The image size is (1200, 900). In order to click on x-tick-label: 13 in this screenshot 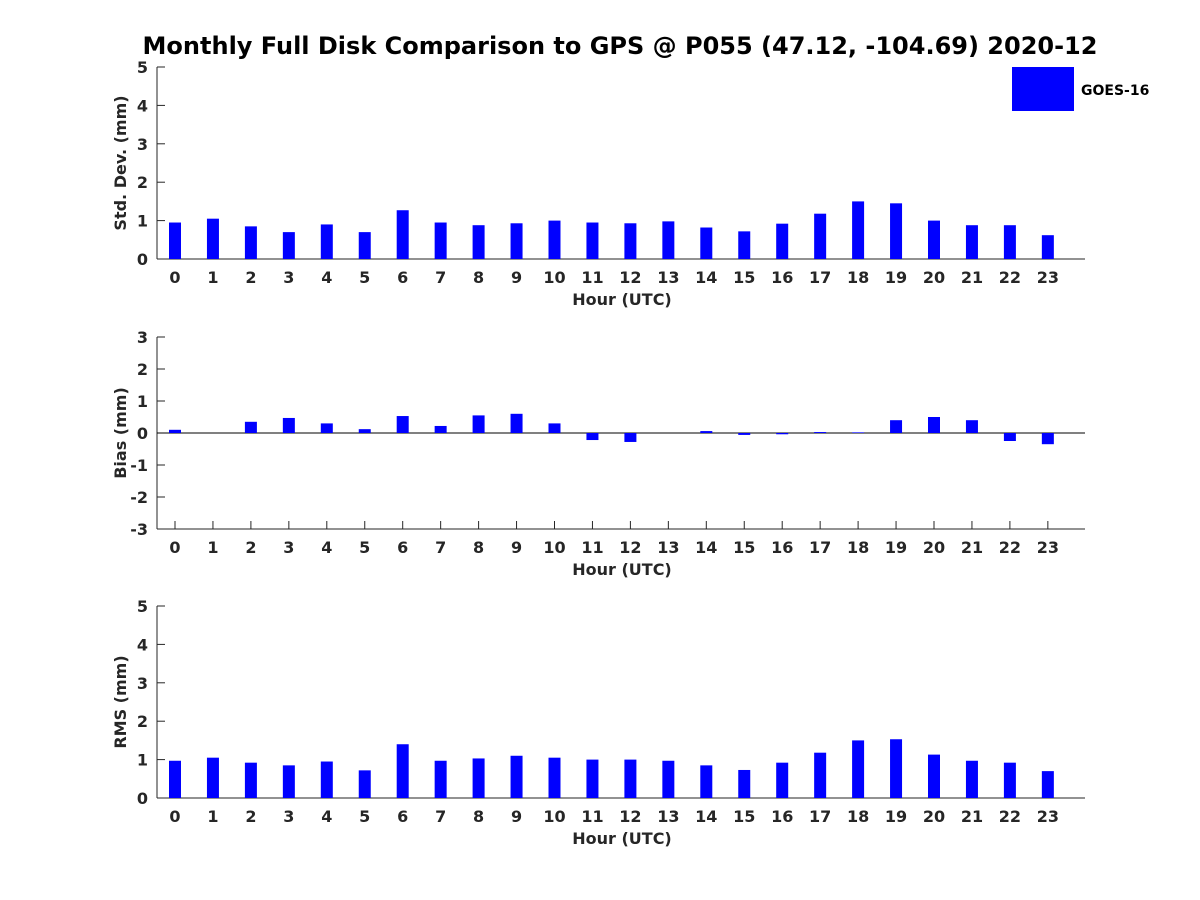, I will do `click(668, 547)`.